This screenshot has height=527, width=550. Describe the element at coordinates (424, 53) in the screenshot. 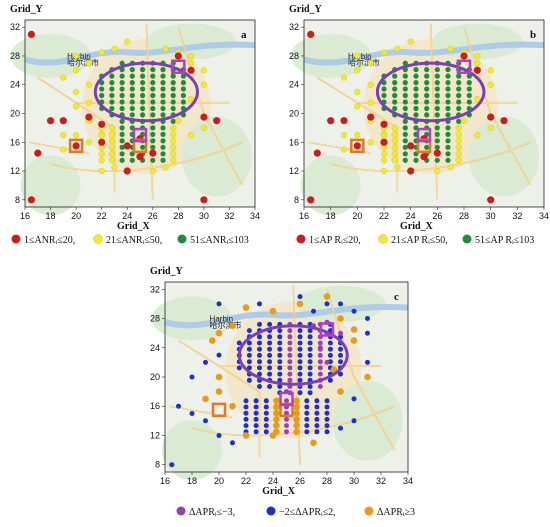

I see `river` at that location.